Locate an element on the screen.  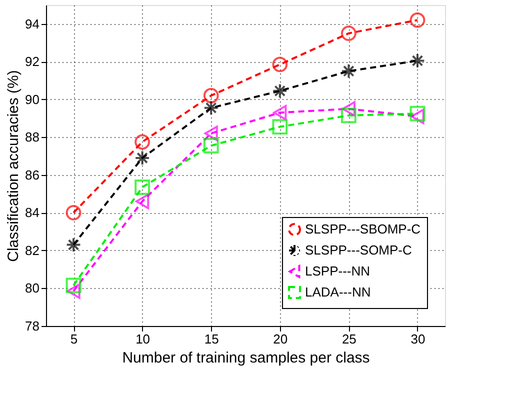
y-tick-label: 80 is located at coordinates (32, 288).